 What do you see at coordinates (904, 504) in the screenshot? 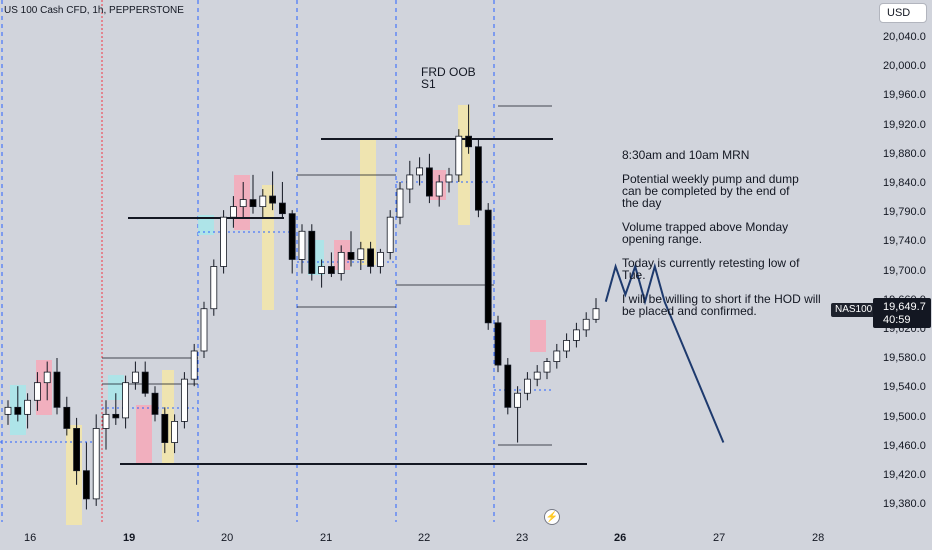
I see `price-tick-label: 19,380.0` at bounding box center [904, 504].